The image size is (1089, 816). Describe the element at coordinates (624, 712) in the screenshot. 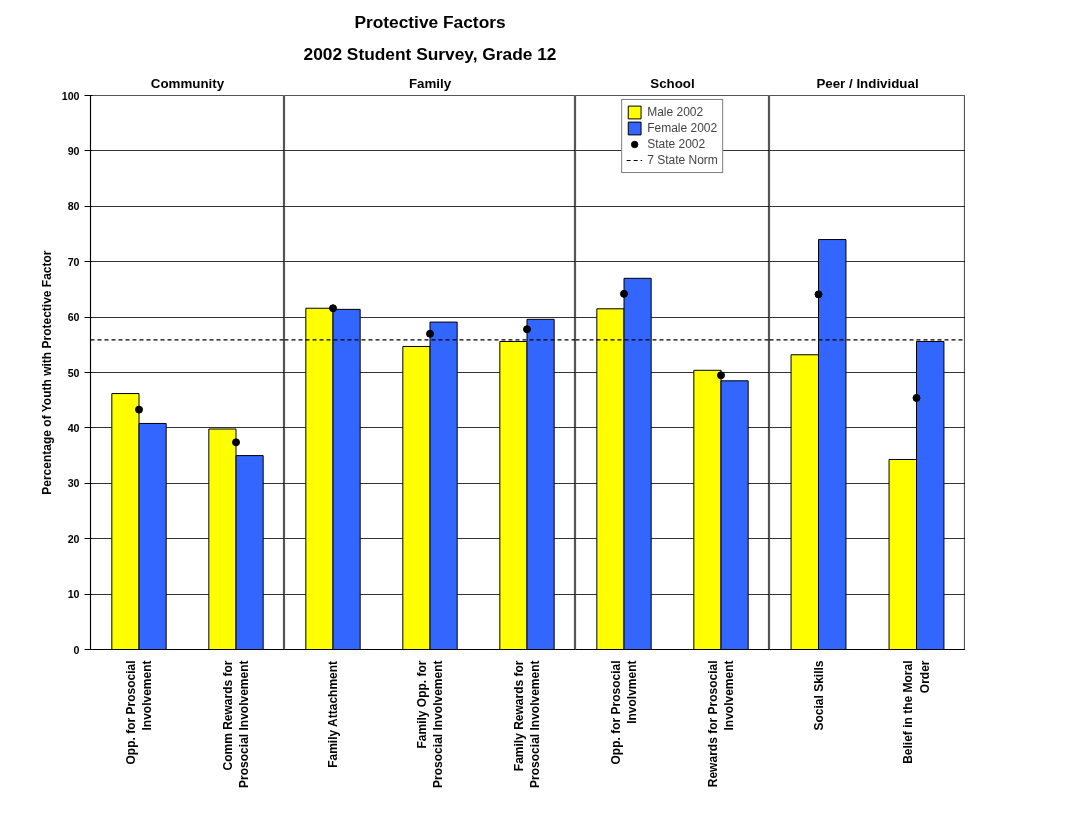

I see `x-tick-label: Opp. for Prosocial Involvment` at that location.